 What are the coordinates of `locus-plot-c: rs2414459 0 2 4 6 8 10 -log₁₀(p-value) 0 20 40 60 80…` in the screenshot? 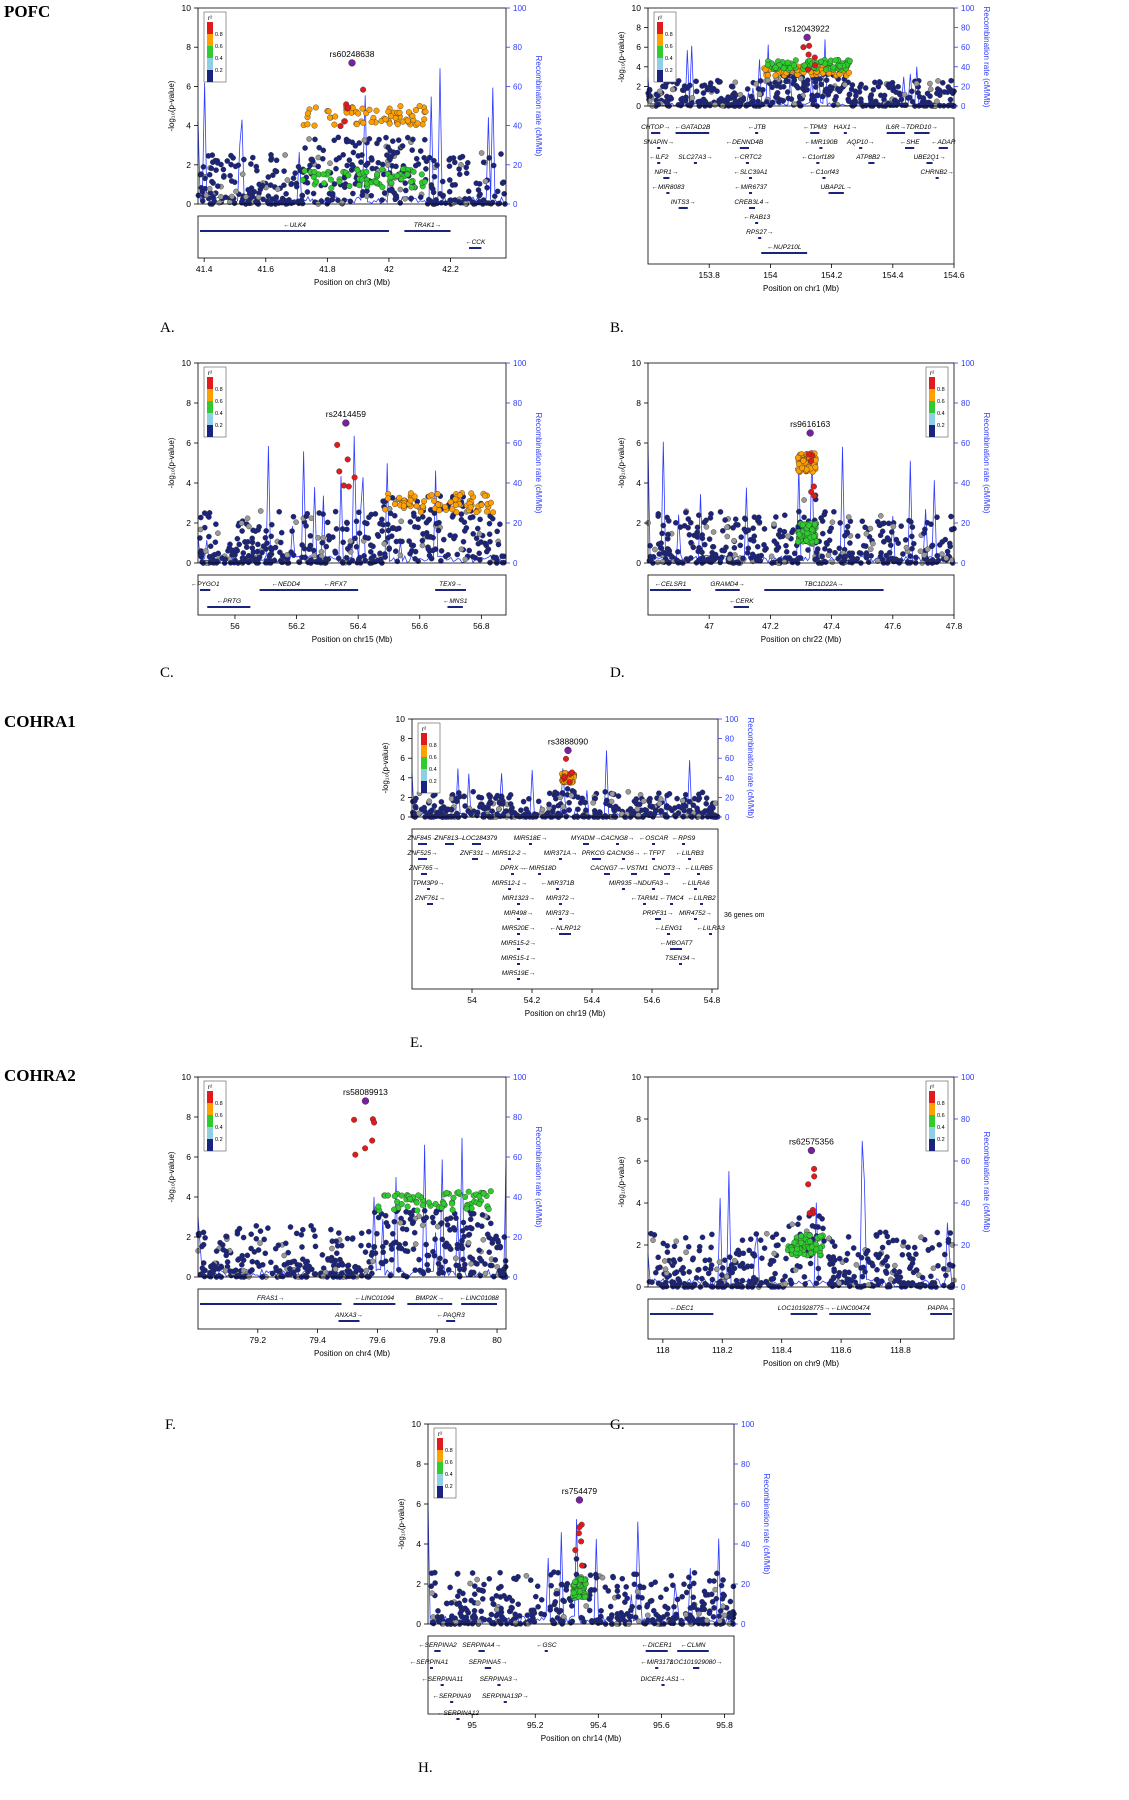 It's located at (355, 505).